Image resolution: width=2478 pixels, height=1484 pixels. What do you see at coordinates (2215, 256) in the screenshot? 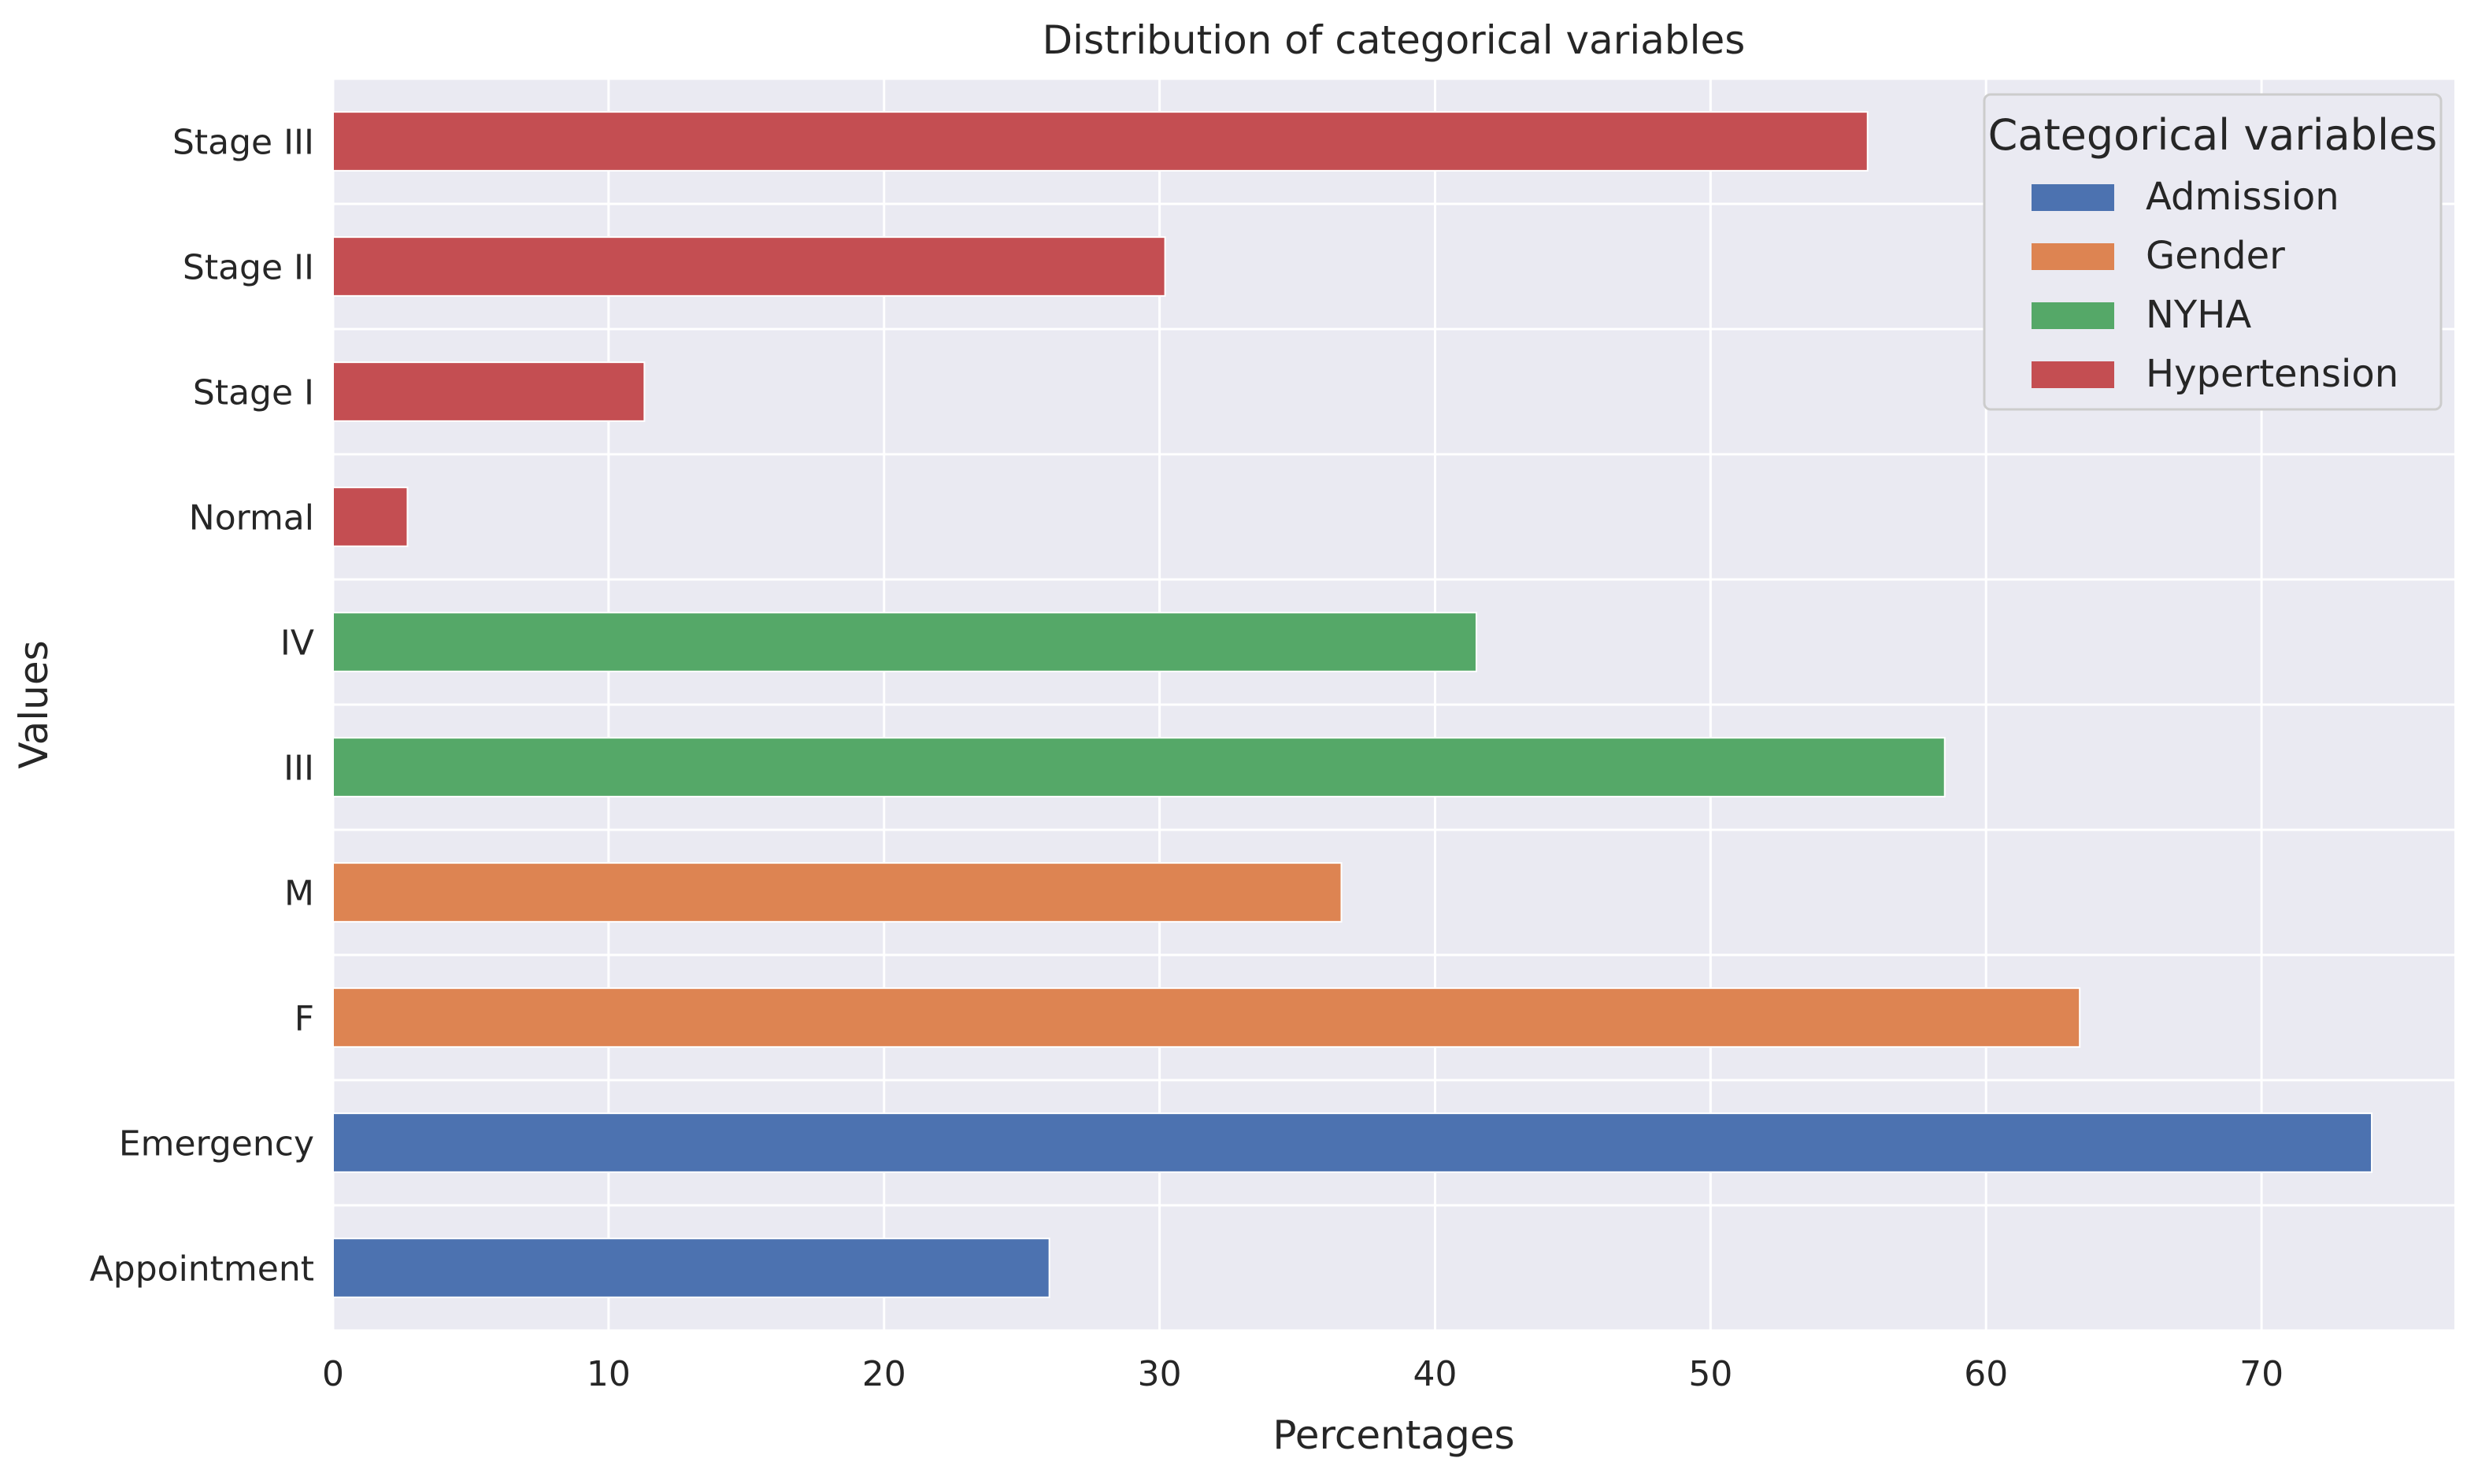
I see `legend-label: Gender` at bounding box center [2215, 256].